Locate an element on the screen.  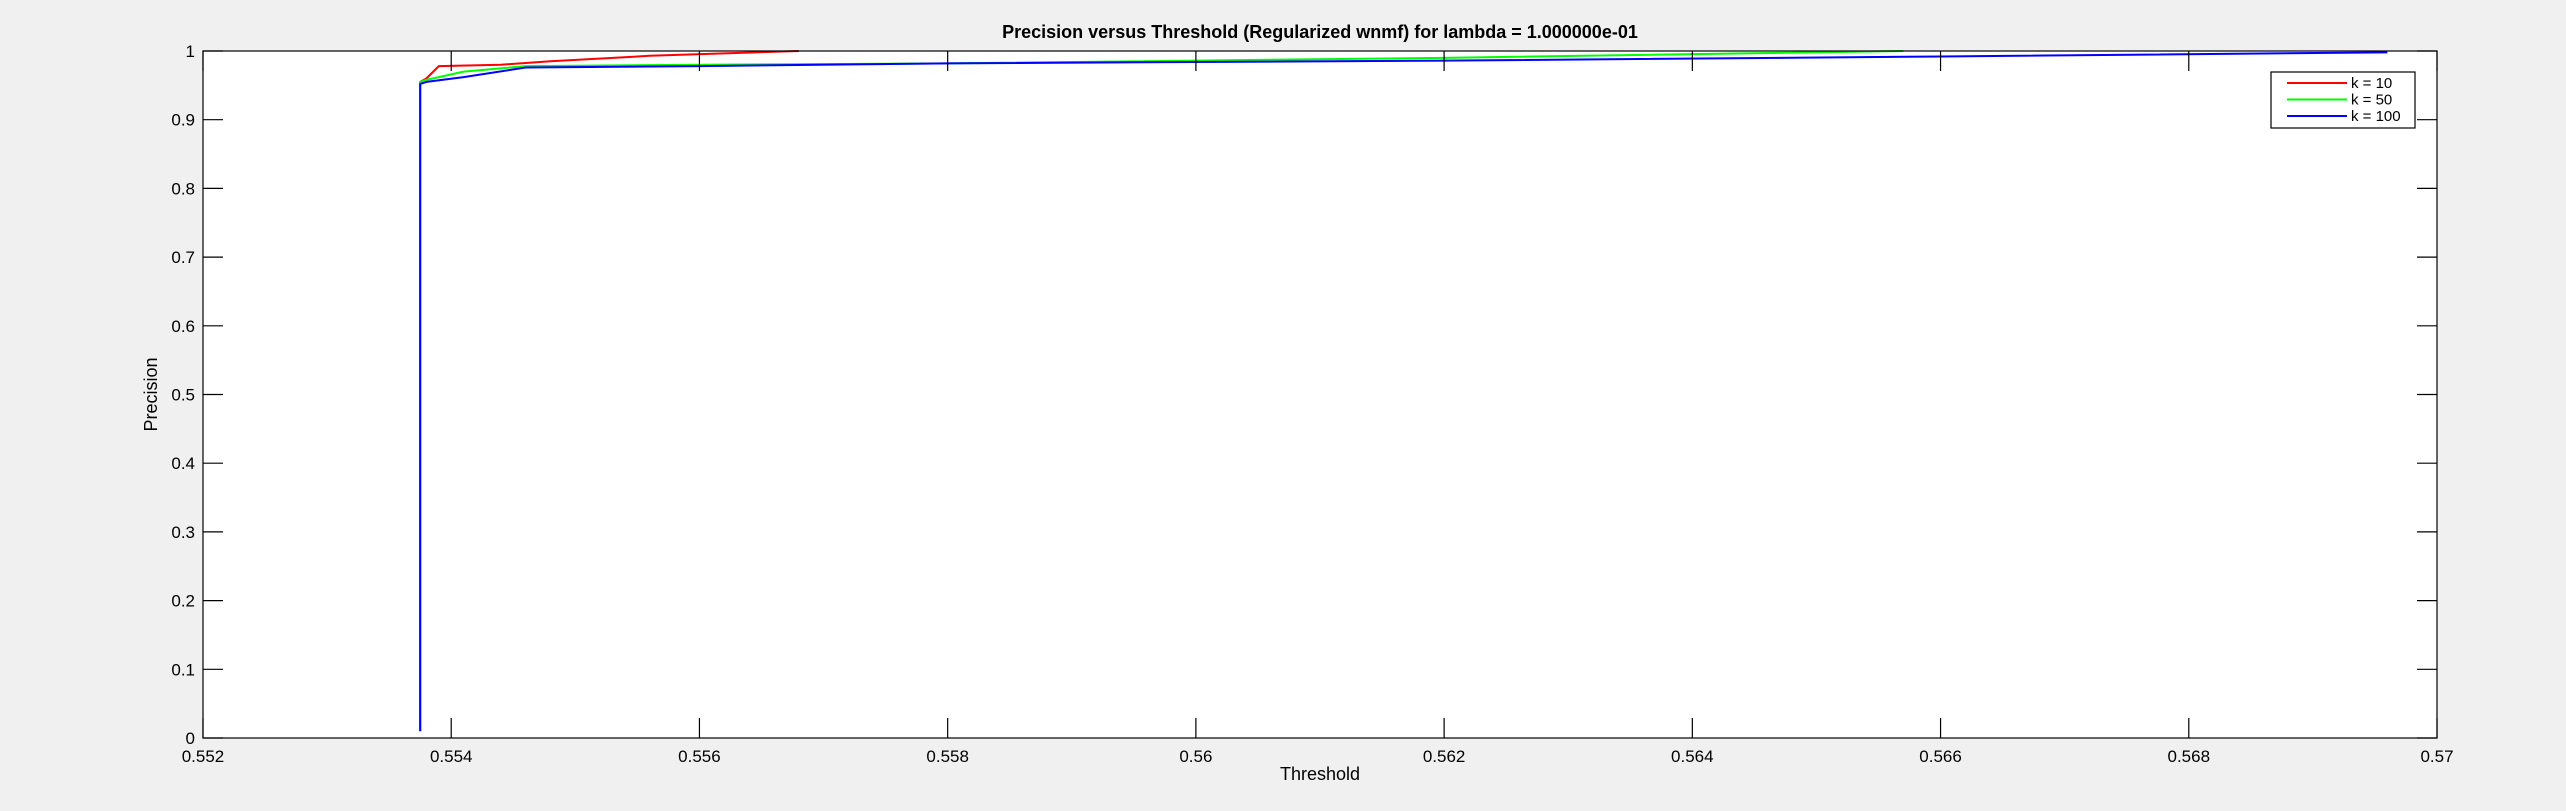
y-tick-label: 0.2 is located at coordinates (183, 601).